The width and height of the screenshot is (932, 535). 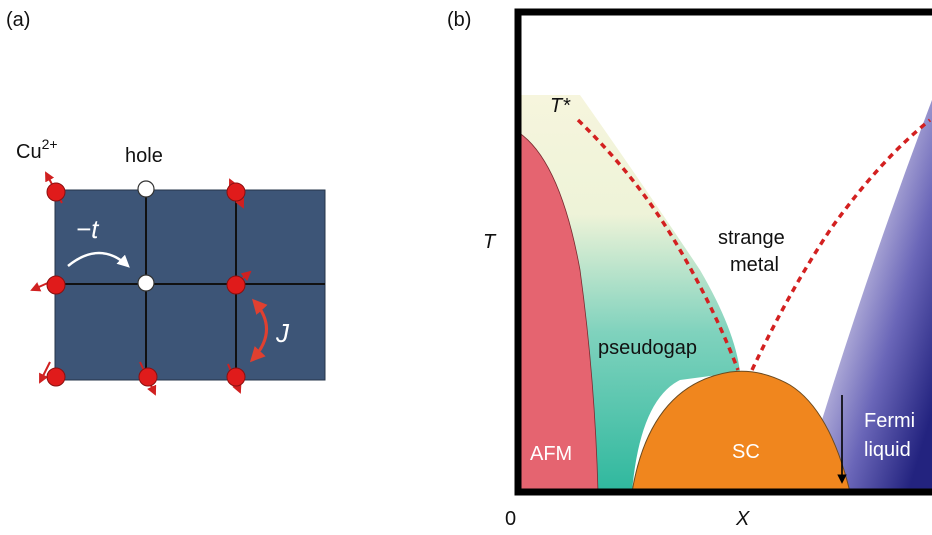 I want to click on exchange-label: J, so click(x=282, y=333).